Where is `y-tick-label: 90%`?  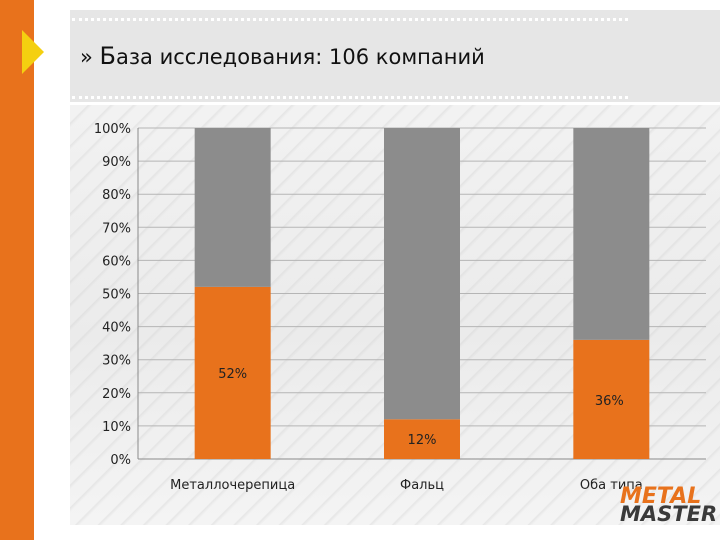
y-tick-label: 90% is located at coordinates (116, 162).